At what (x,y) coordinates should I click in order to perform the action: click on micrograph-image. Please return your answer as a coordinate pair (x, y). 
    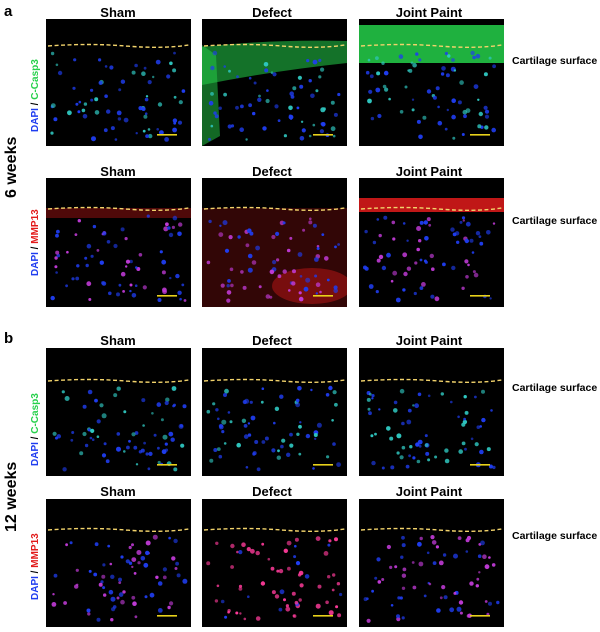
    Looking at the image, I should click on (118, 254).